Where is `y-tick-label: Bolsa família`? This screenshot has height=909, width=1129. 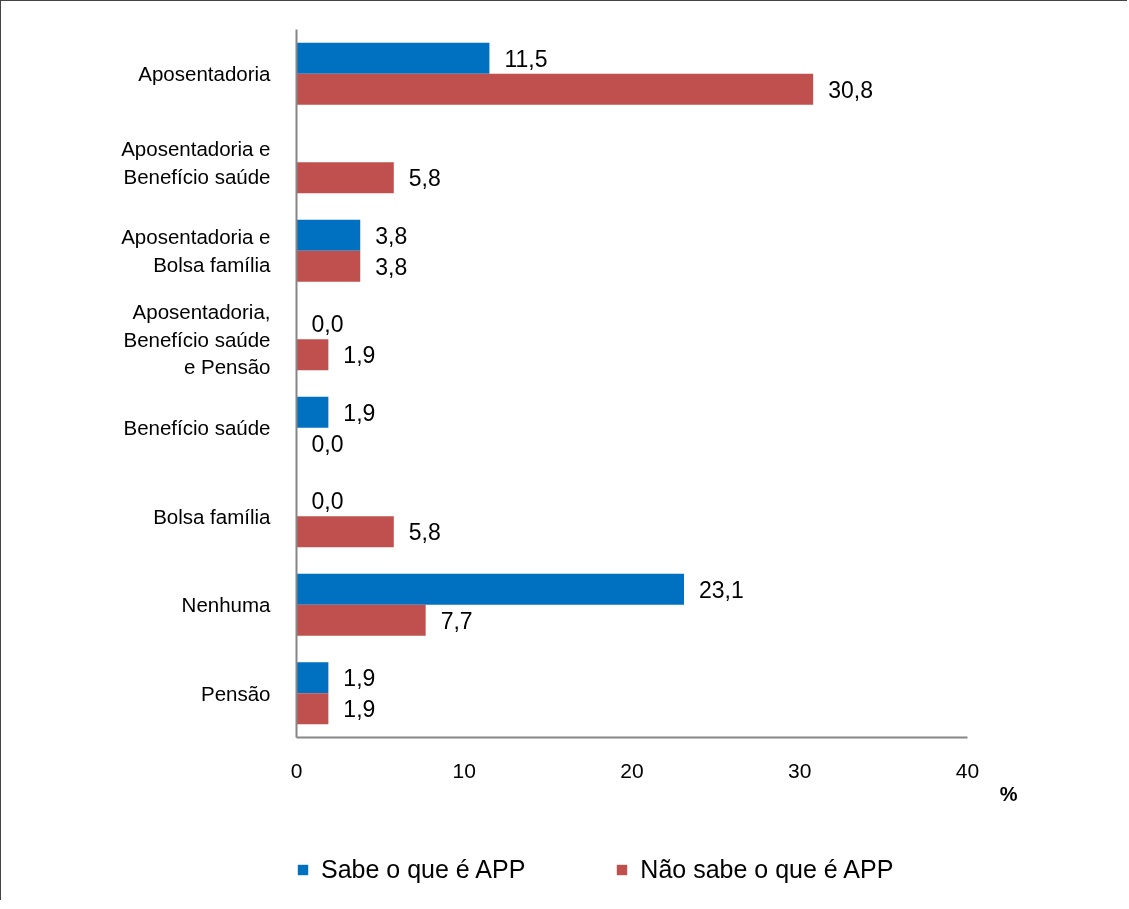
y-tick-label: Bolsa família is located at coordinates (212, 516).